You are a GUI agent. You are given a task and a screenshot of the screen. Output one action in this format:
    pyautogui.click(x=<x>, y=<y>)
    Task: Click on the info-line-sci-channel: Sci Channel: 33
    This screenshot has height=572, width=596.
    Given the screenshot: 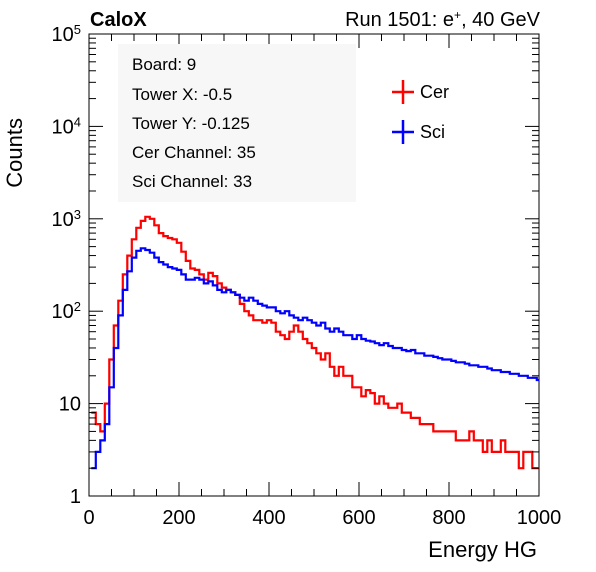 What is the action you would take?
    pyautogui.click(x=192, y=181)
    